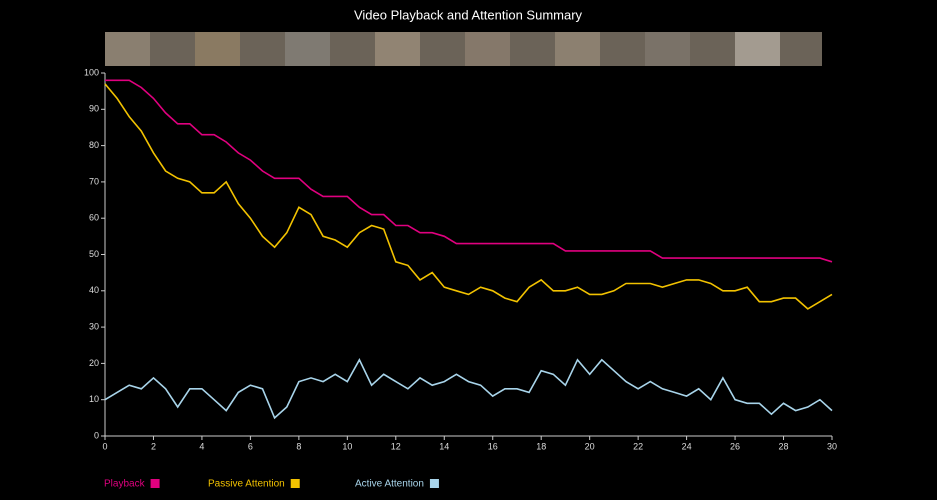  Describe the element at coordinates (94, 109) in the screenshot. I see `y-tick-label: 90` at that location.